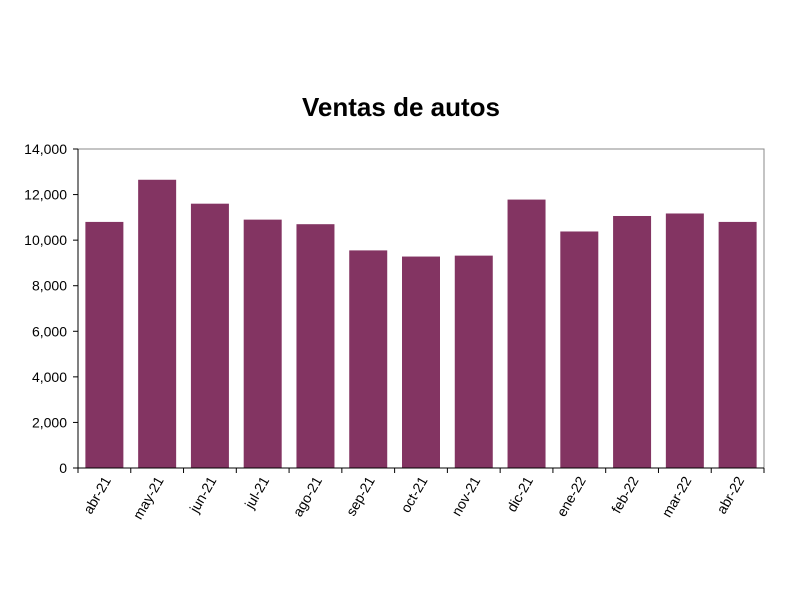 This screenshot has width=792, height=612. What do you see at coordinates (45, 240) in the screenshot?
I see `y-tick-label: 10,000` at bounding box center [45, 240].